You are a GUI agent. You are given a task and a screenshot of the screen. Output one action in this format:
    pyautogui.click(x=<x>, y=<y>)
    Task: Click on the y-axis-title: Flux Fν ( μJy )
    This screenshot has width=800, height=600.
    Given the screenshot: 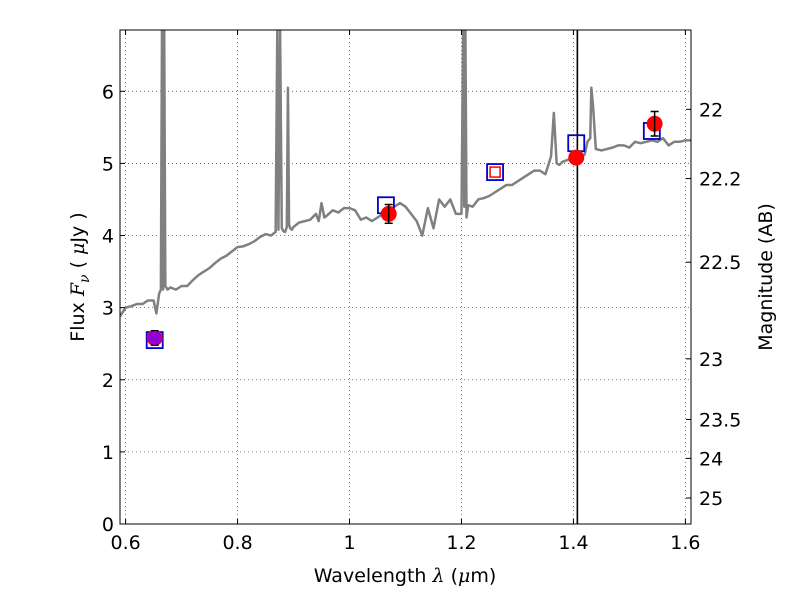 What is the action you would take?
    pyautogui.click(x=80, y=276)
    